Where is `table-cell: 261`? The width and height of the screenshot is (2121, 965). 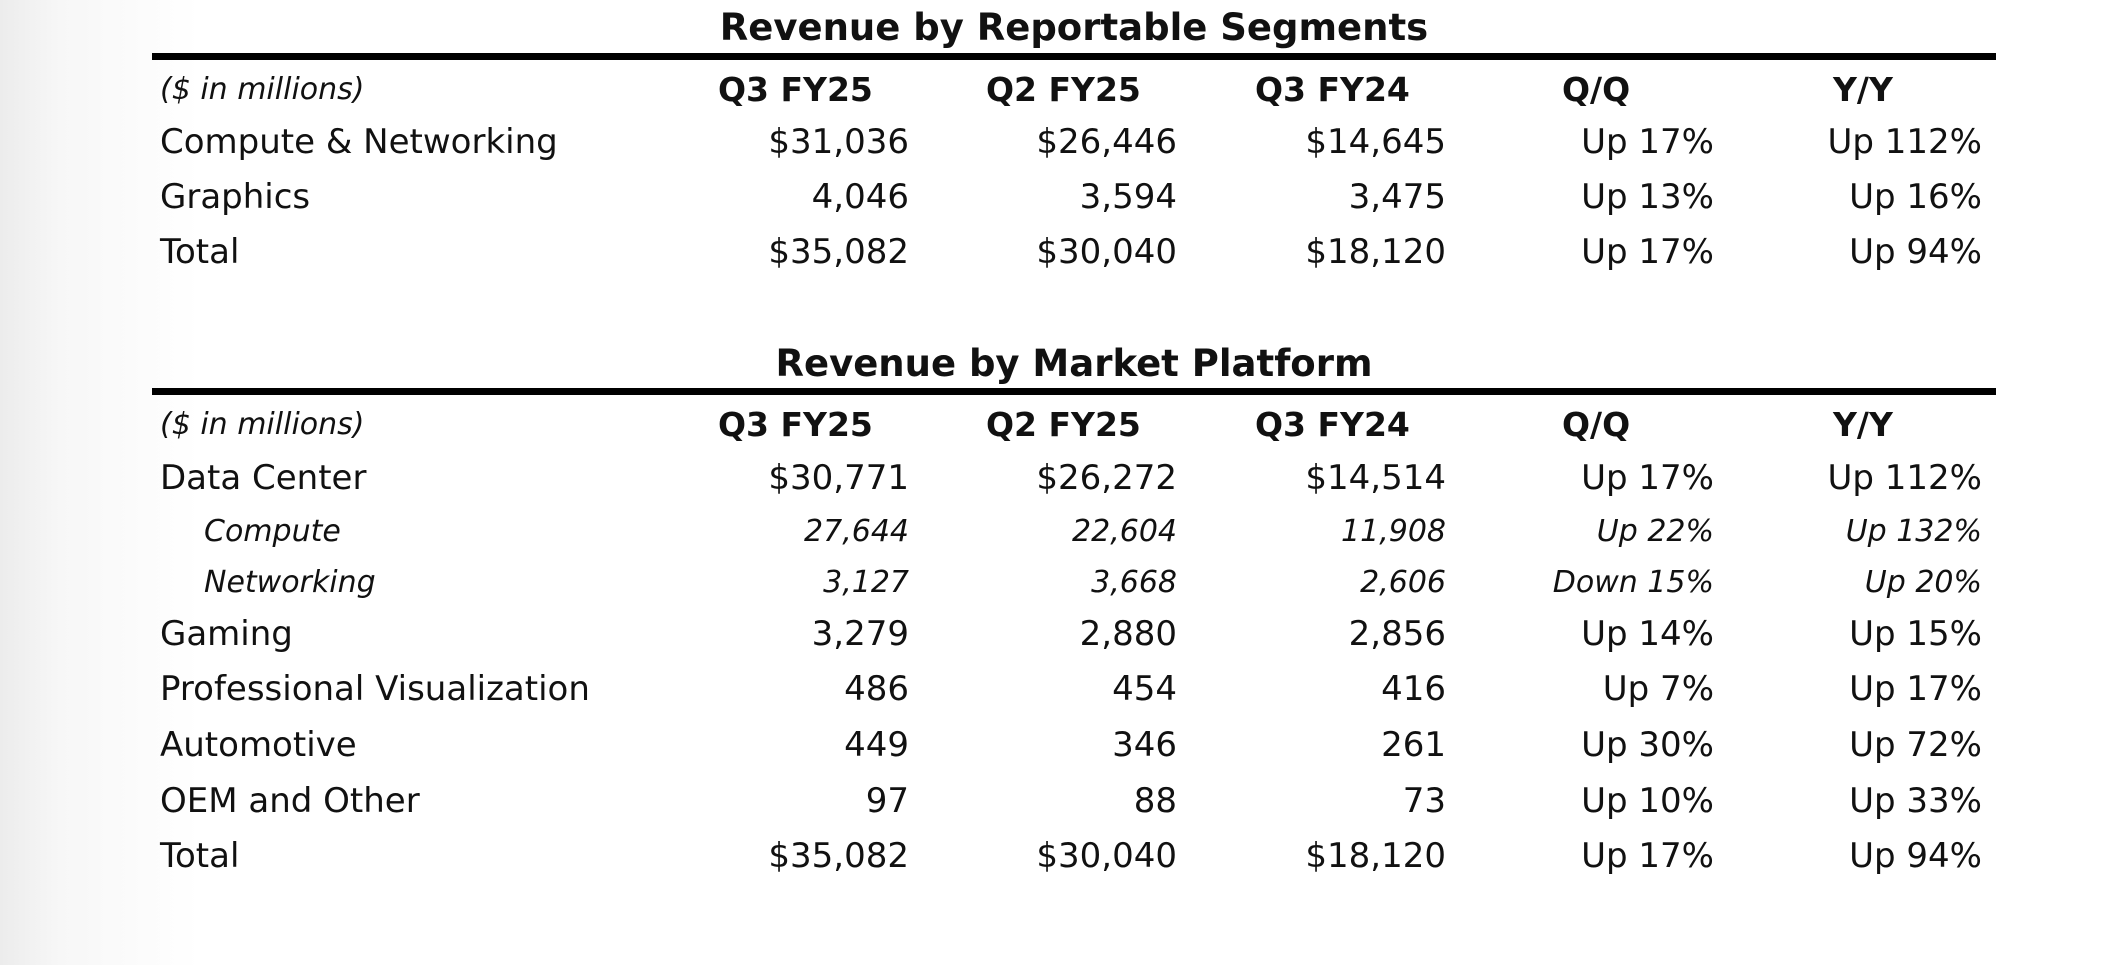
table-cell: 261 is located at coordinates (1413, 745).